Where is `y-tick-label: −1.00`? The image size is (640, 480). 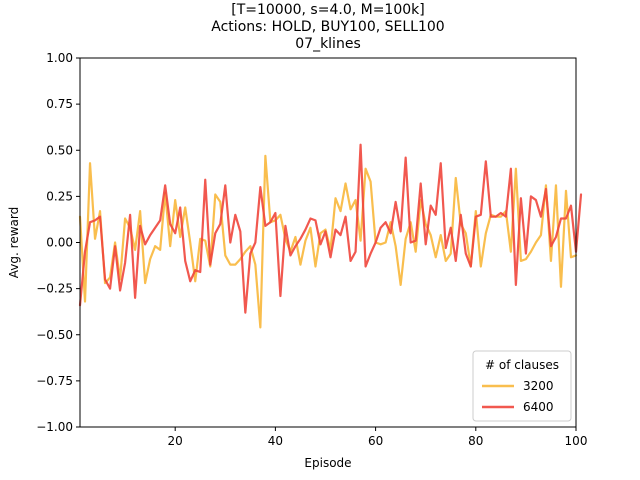 y-tick-label: −1.00 is located at coordinates (54, 427).